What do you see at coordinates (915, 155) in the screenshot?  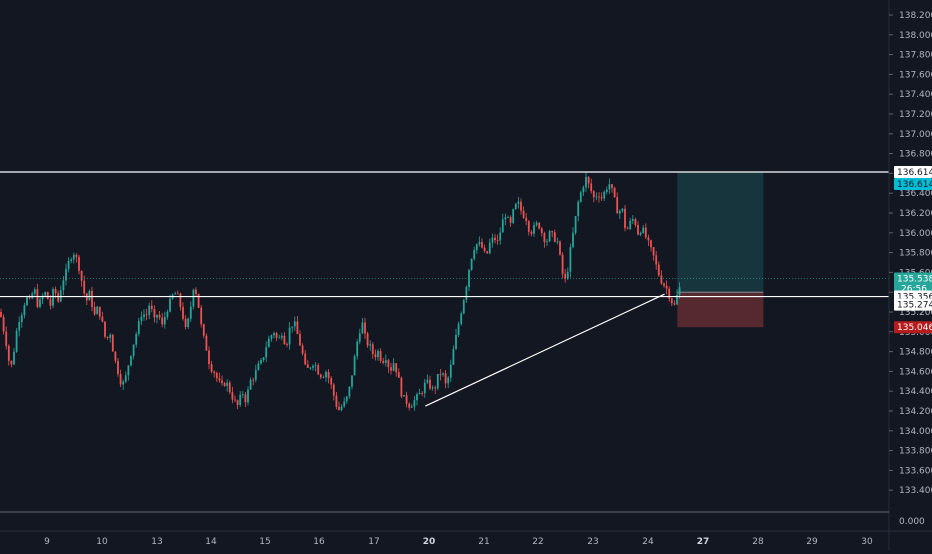 I see `y-tick-label: 136.800` at bounding box center [915, 155].